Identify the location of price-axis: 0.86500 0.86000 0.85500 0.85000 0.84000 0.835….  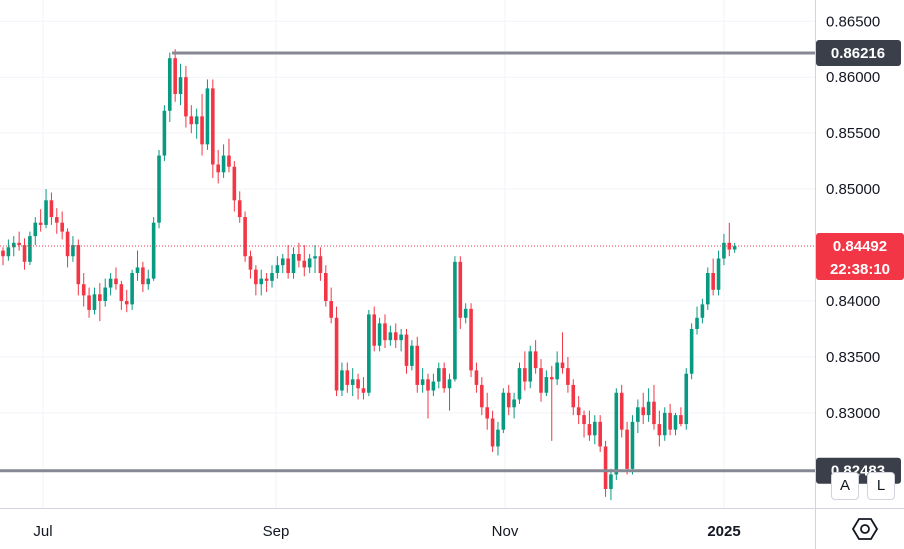
(853, 217).